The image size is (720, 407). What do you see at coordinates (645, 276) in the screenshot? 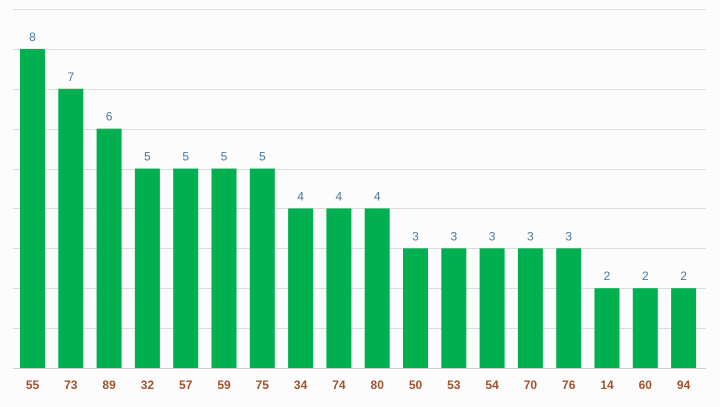
I see `data-label-60: 2` at bounding box center [645, 276].